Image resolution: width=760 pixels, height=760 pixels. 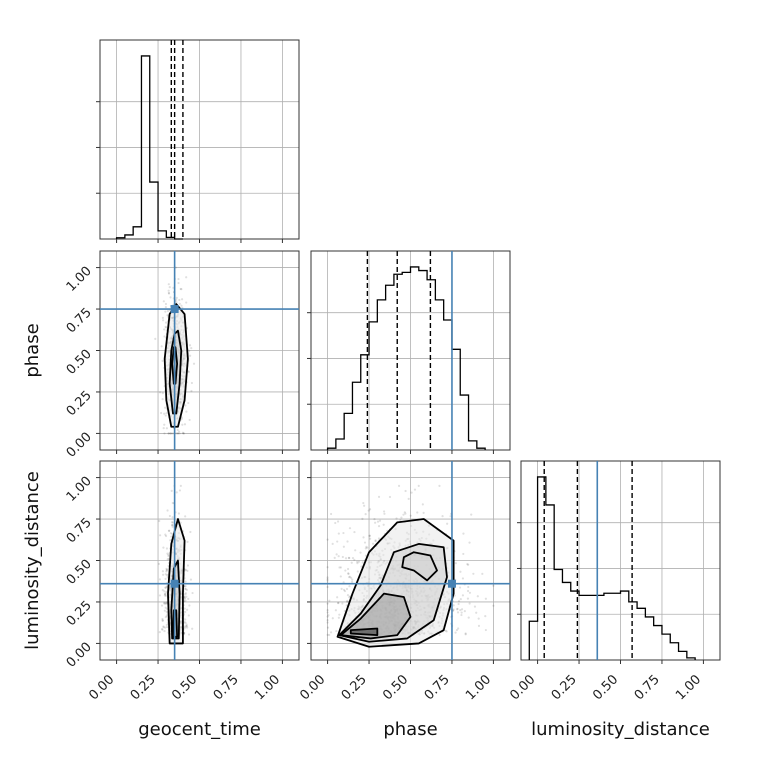 I want to click on x-axis-label-0: geocent_time, so click(x=199, y=729).